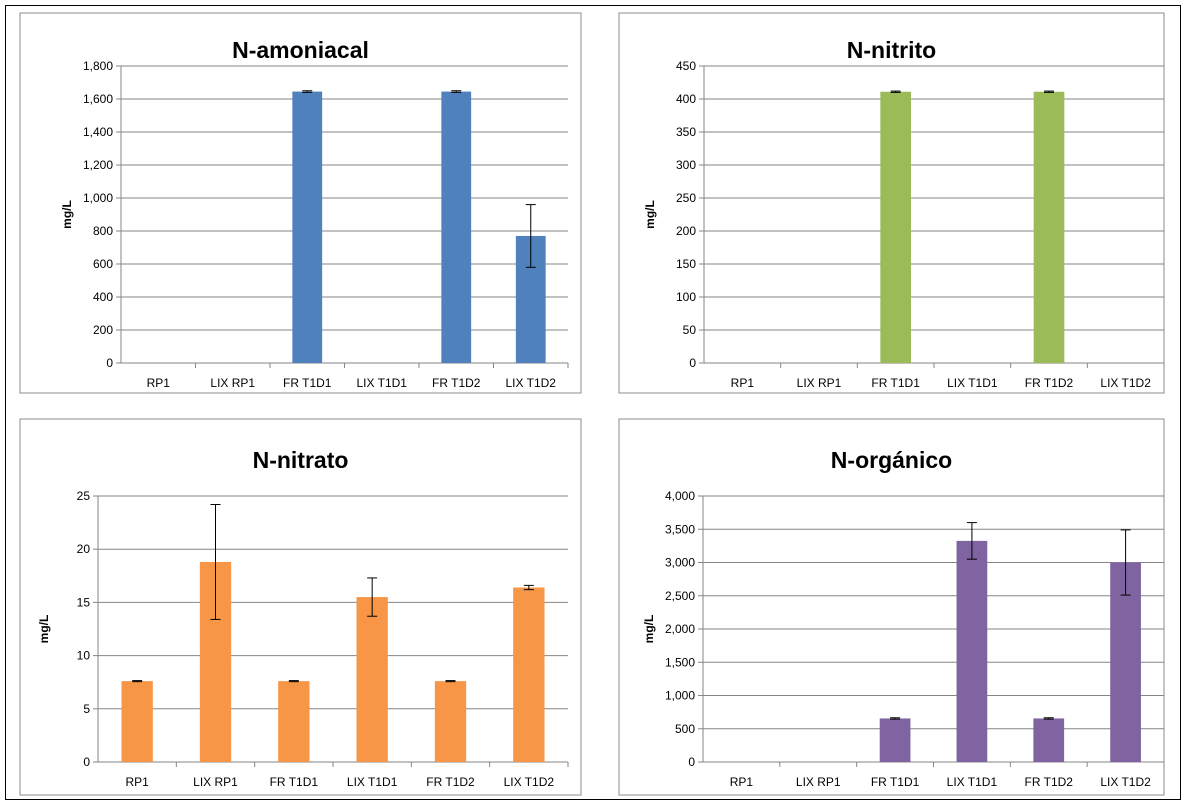  What do you see at coordinates (680, 662) in the screenshot?
I see `y-tick-label: 1,500` at bounding box center [680, 662].